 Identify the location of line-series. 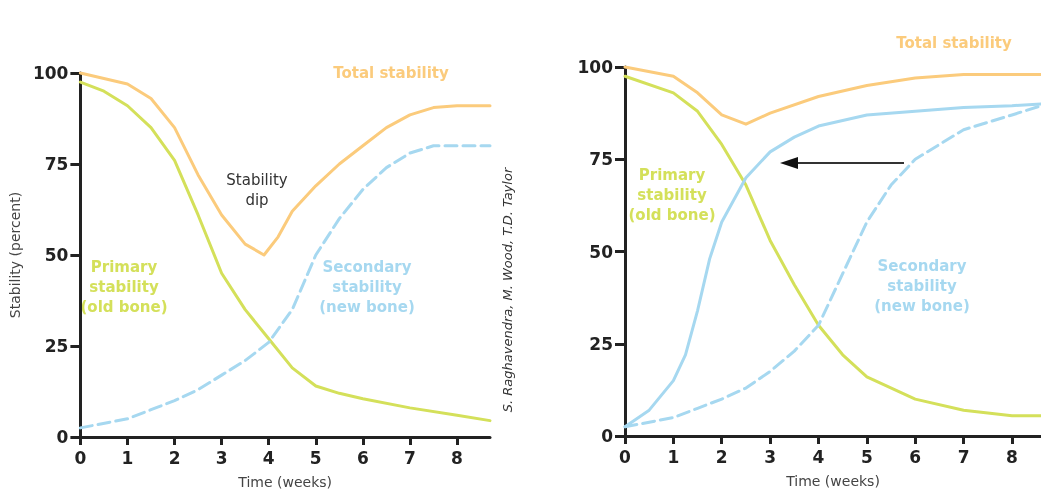
(832, 95).